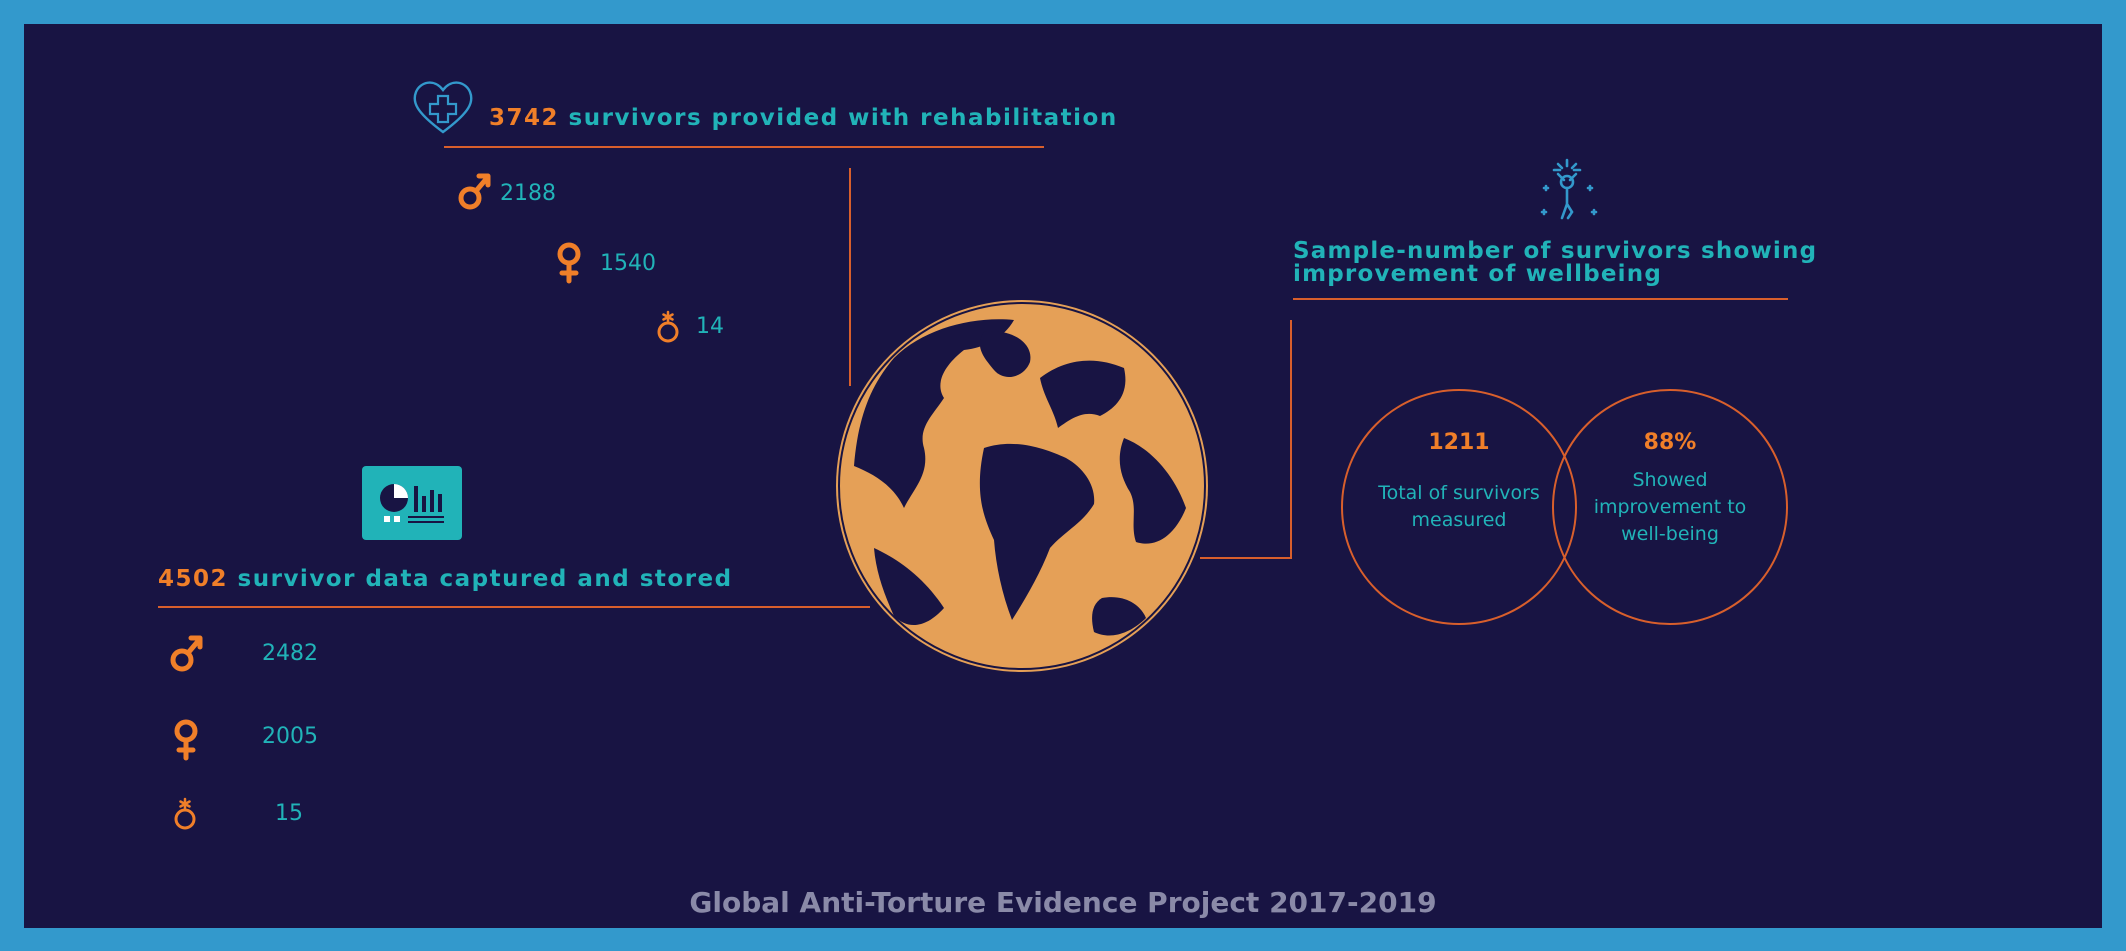 This screenshot has width=2126, height=951. Describe the element at coordinates (1478, 274) in the screenshot. I see `wellbeing-title-line2: improvement of wellbeing` at that location.